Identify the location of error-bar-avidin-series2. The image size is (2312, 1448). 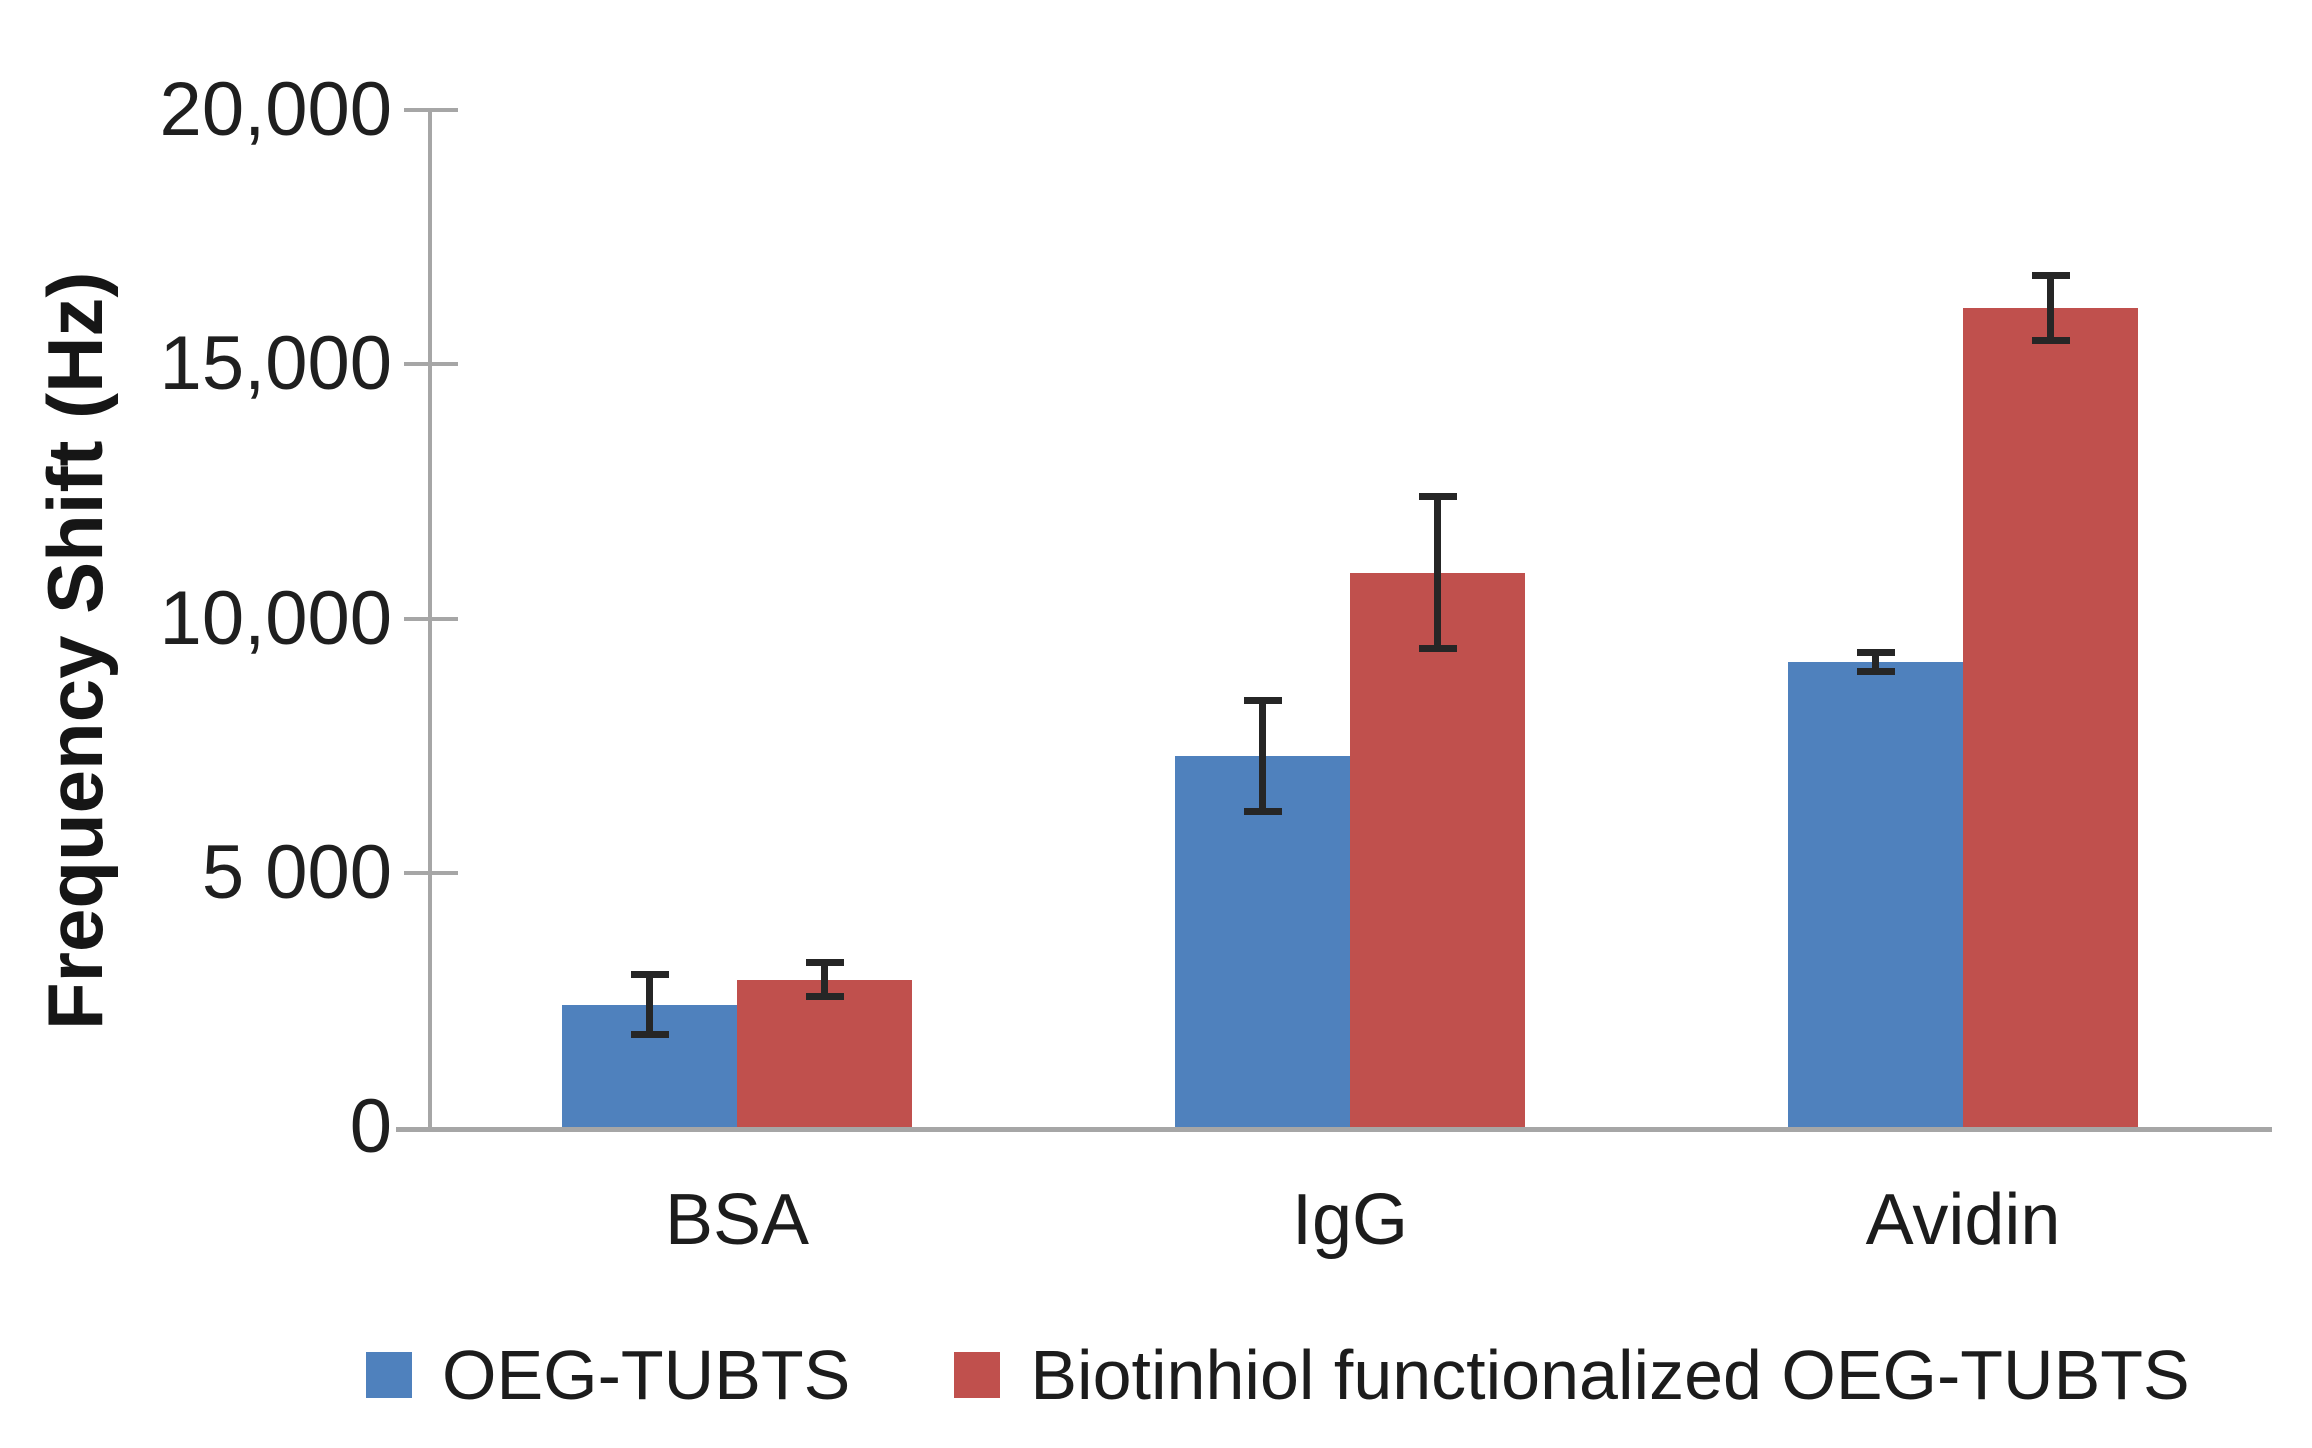
(2050, 308).